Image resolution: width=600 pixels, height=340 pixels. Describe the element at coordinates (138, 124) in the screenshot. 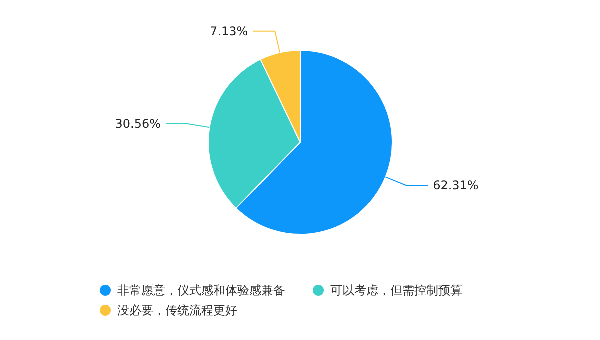

I see `data-label: 30.56%` at that location.